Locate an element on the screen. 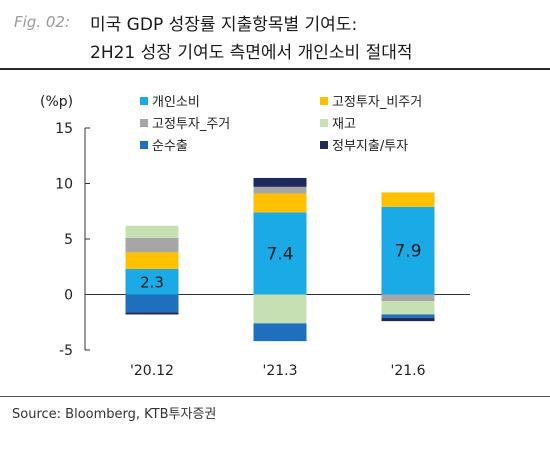  chart-title-line-2: 2H21 성장 기여도 측면에서 개인소비 절대적 is located at coordinates (251, 53).